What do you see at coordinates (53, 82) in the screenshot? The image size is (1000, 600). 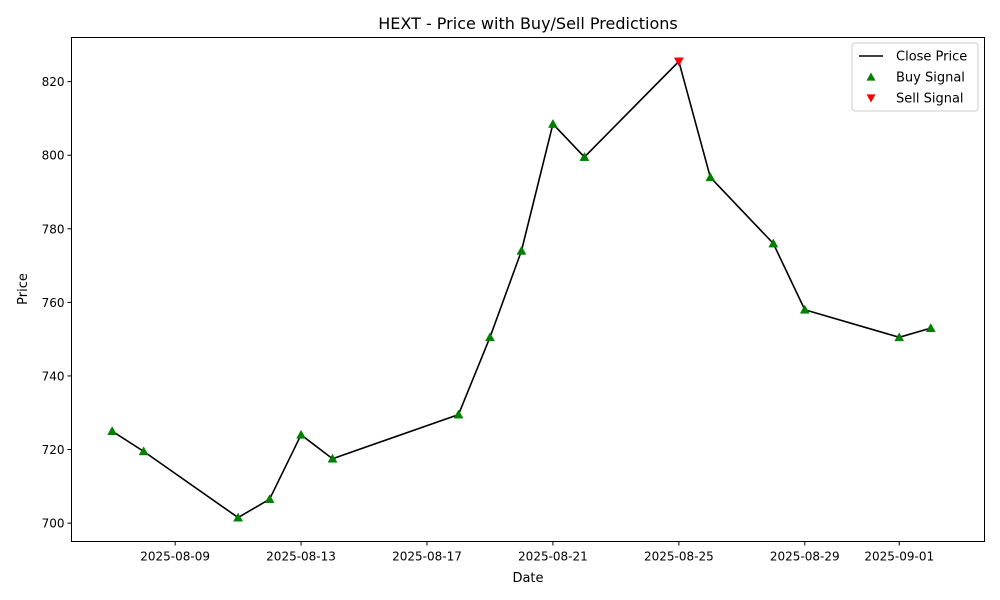 I see `y-tick-label: 820` at bounding box center [53, 82].